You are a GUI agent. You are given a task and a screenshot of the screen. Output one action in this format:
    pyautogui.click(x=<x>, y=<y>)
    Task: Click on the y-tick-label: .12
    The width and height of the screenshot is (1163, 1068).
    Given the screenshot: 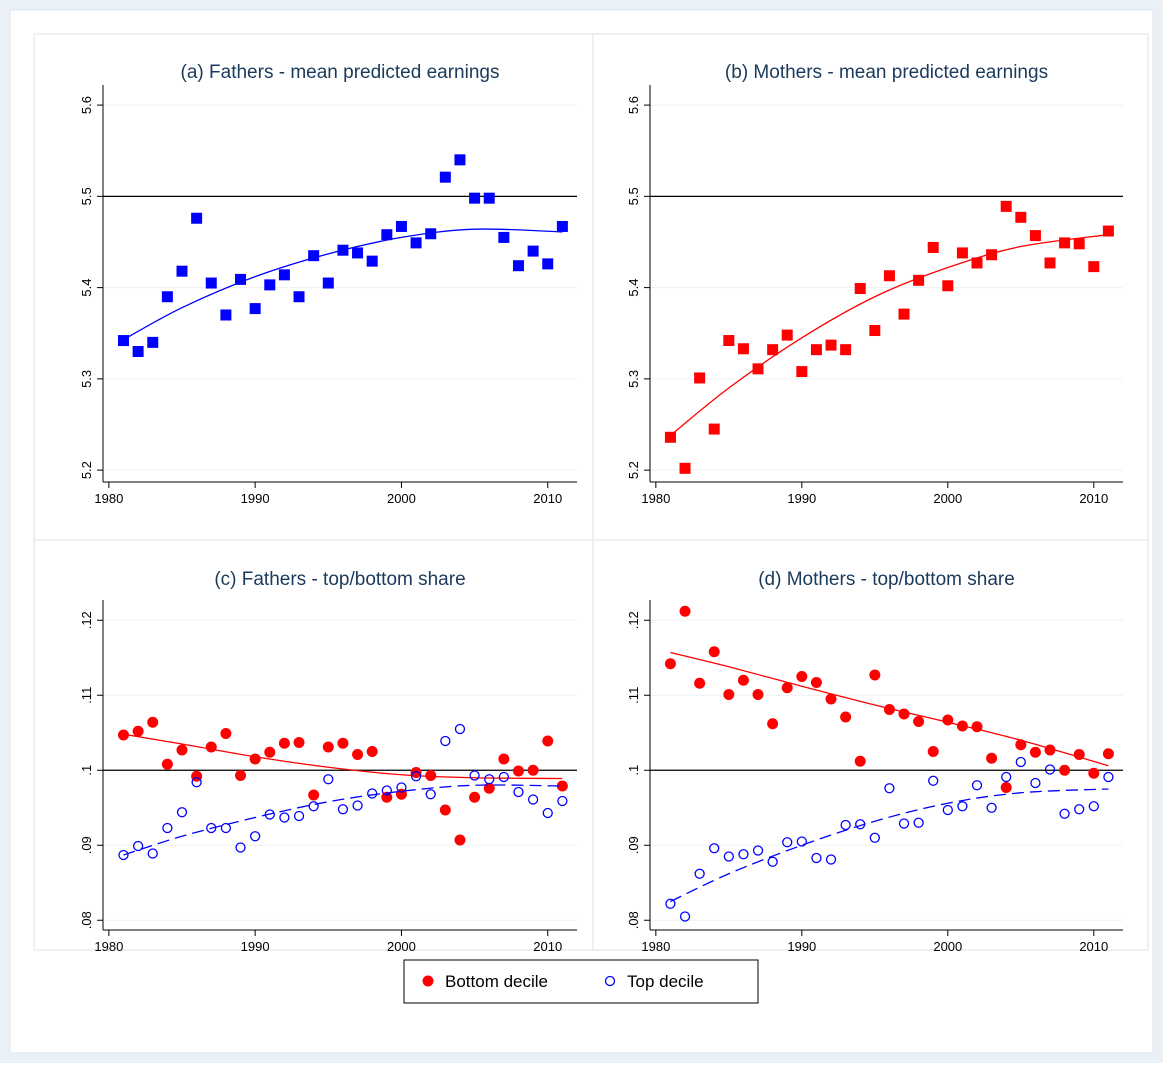 What is the action you would take?
    pyautogui.click(x=633, y=620)
    